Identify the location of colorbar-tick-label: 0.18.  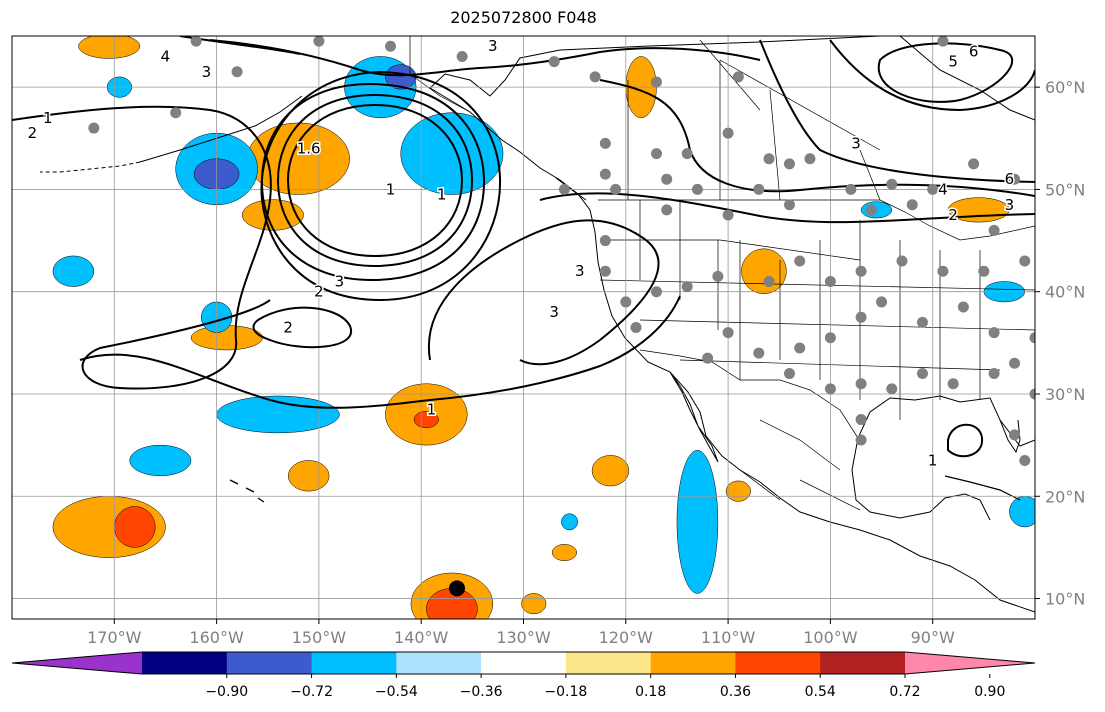
(650, 692).